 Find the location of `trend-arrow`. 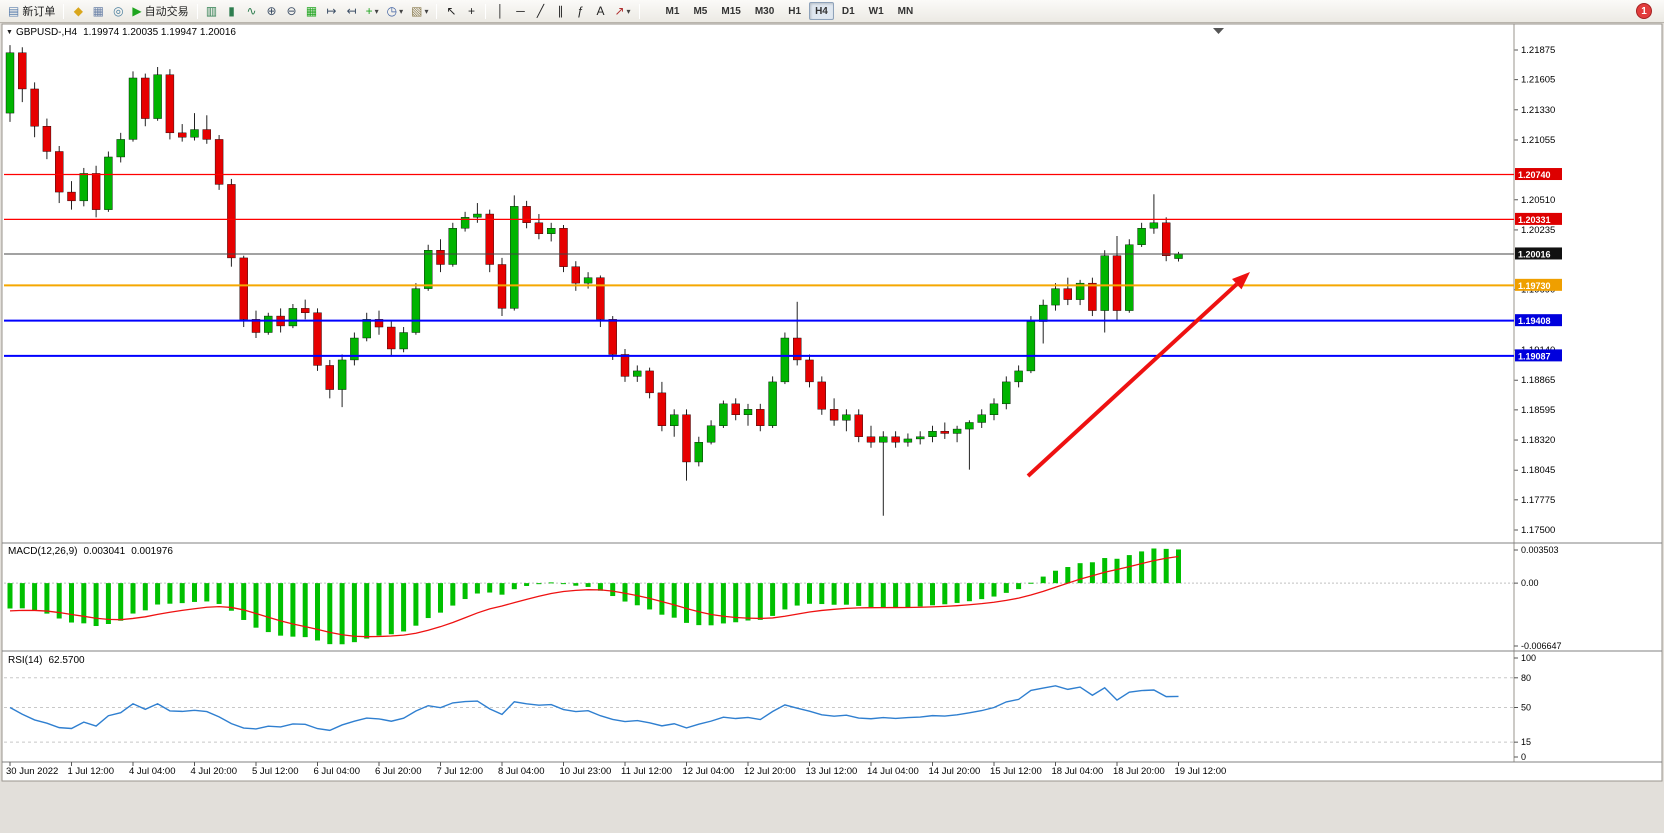

trend-arrow is located at coordinates (1138, 375).